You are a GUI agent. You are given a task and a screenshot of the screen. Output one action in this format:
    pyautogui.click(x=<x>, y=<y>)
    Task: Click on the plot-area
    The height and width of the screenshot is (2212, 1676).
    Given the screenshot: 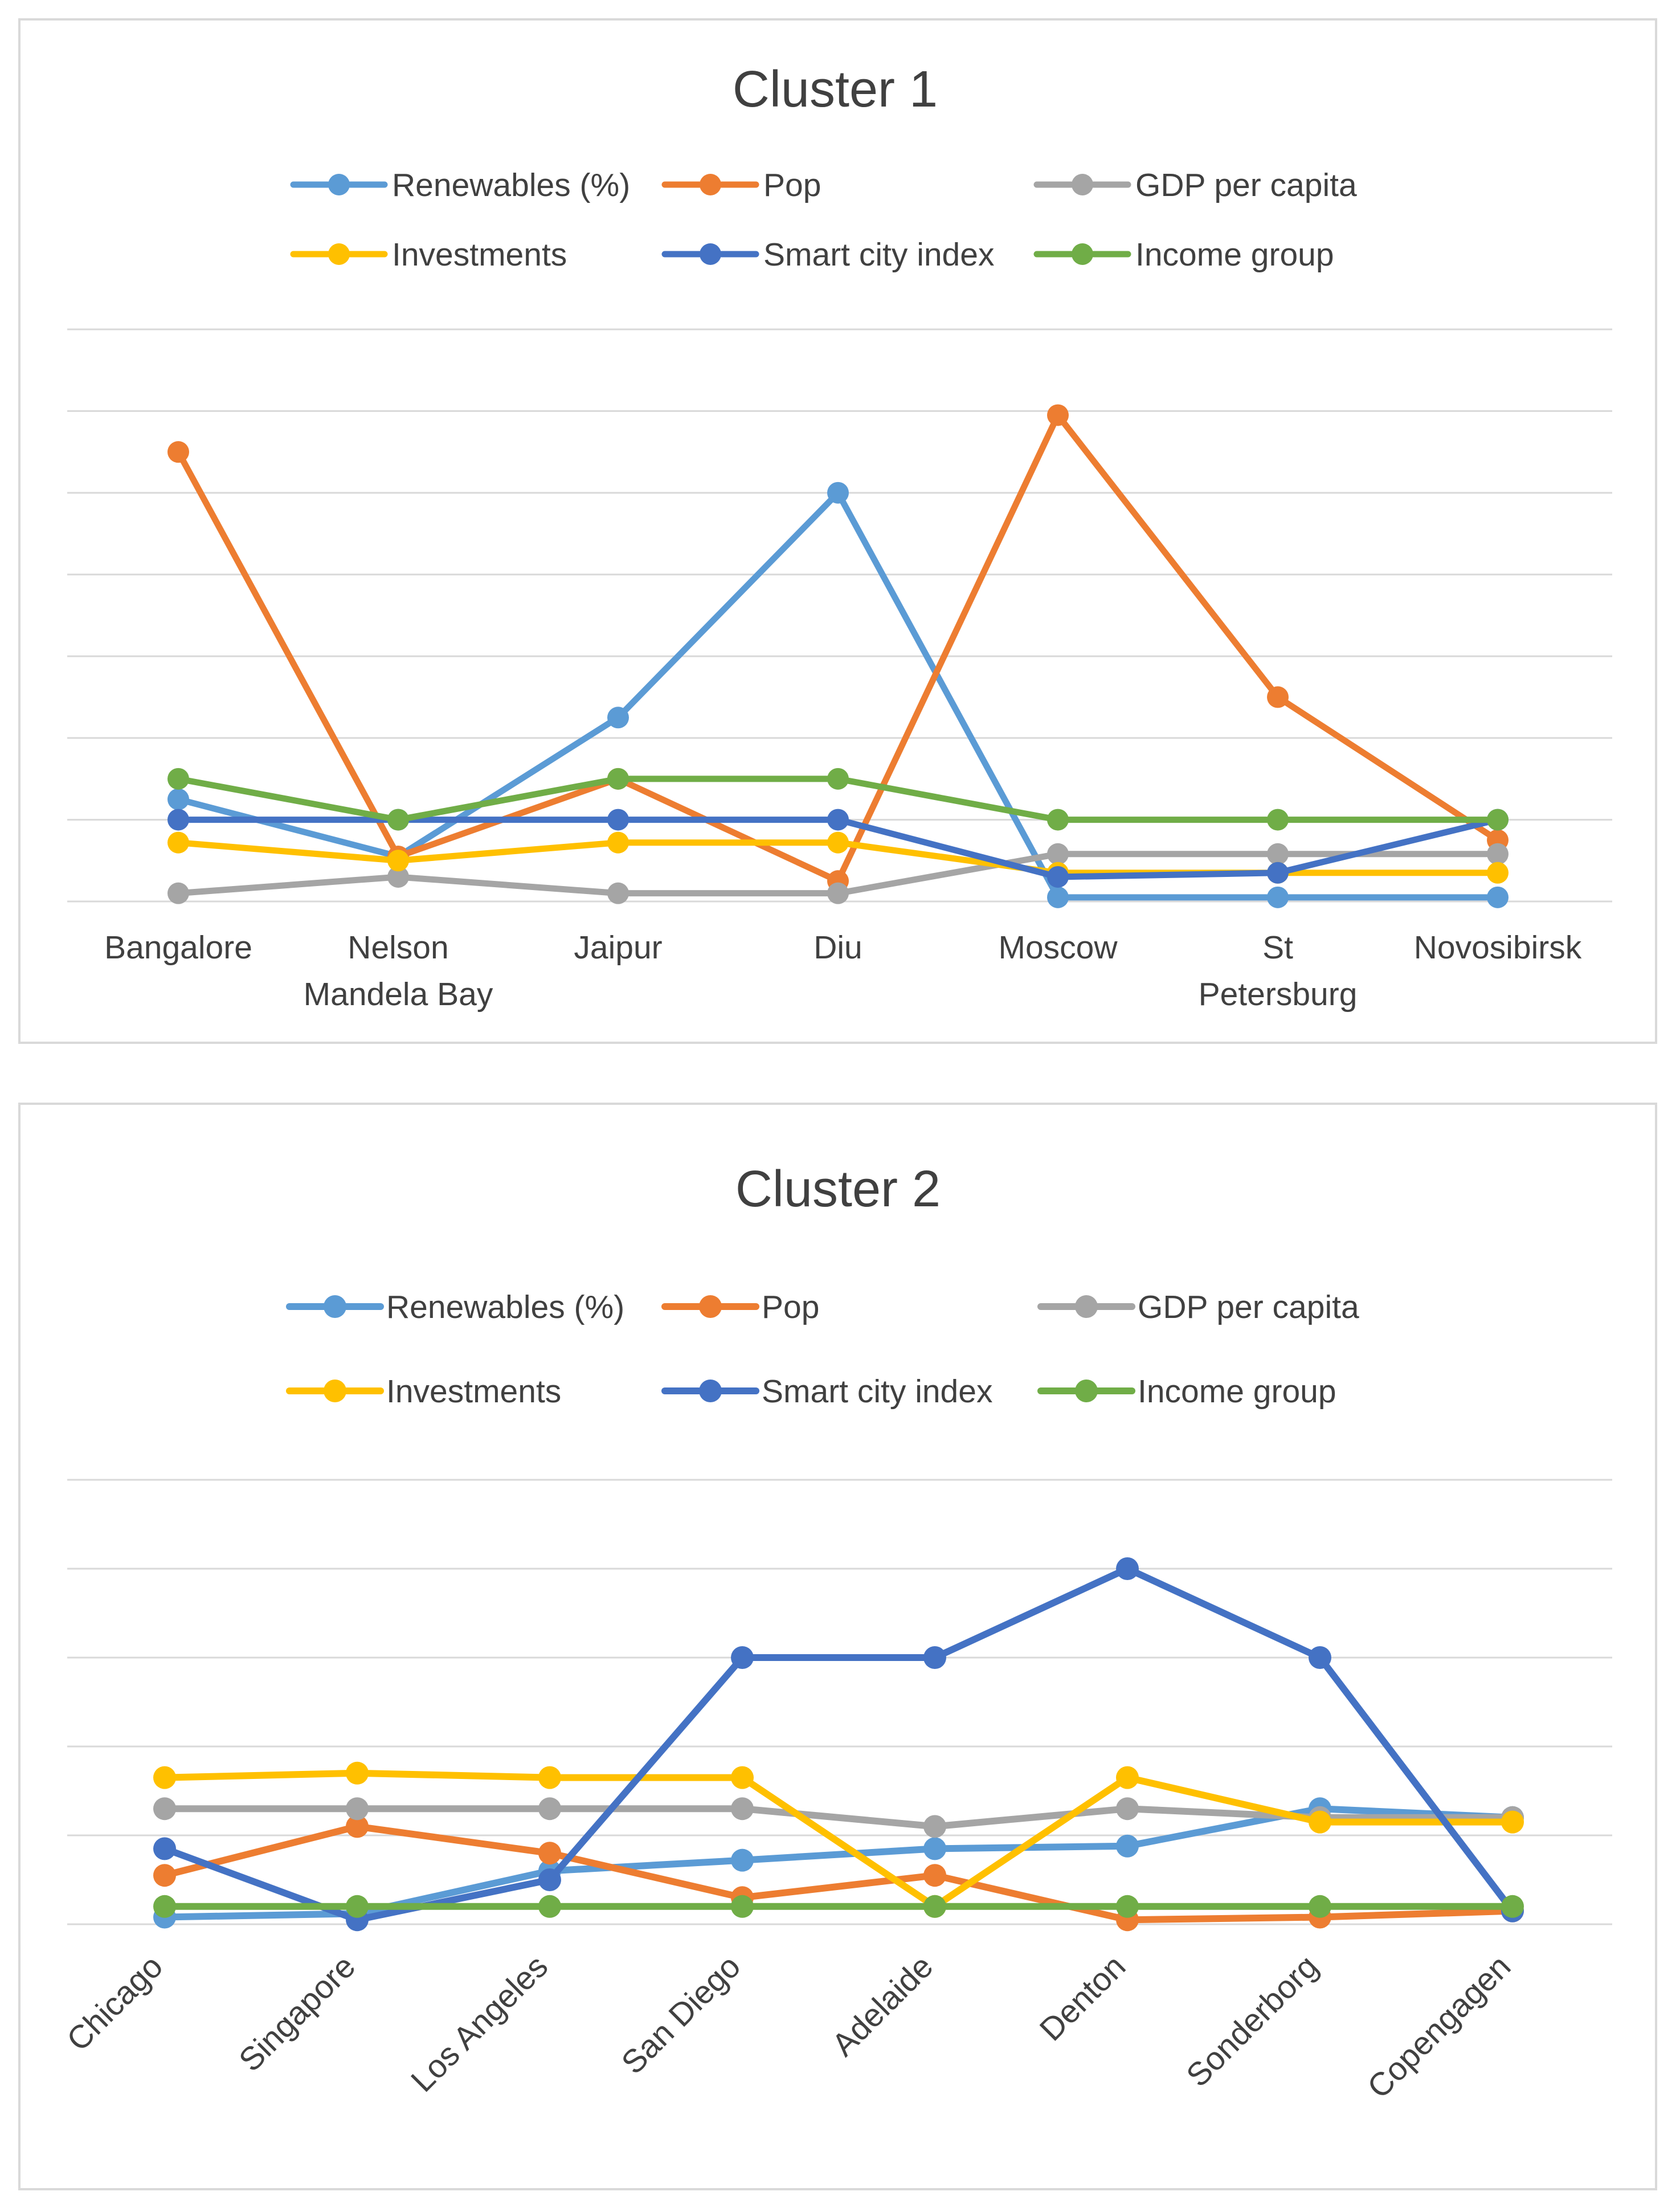 What is the action you would take?
    pyautogui.click(x=839, y=1744)
    